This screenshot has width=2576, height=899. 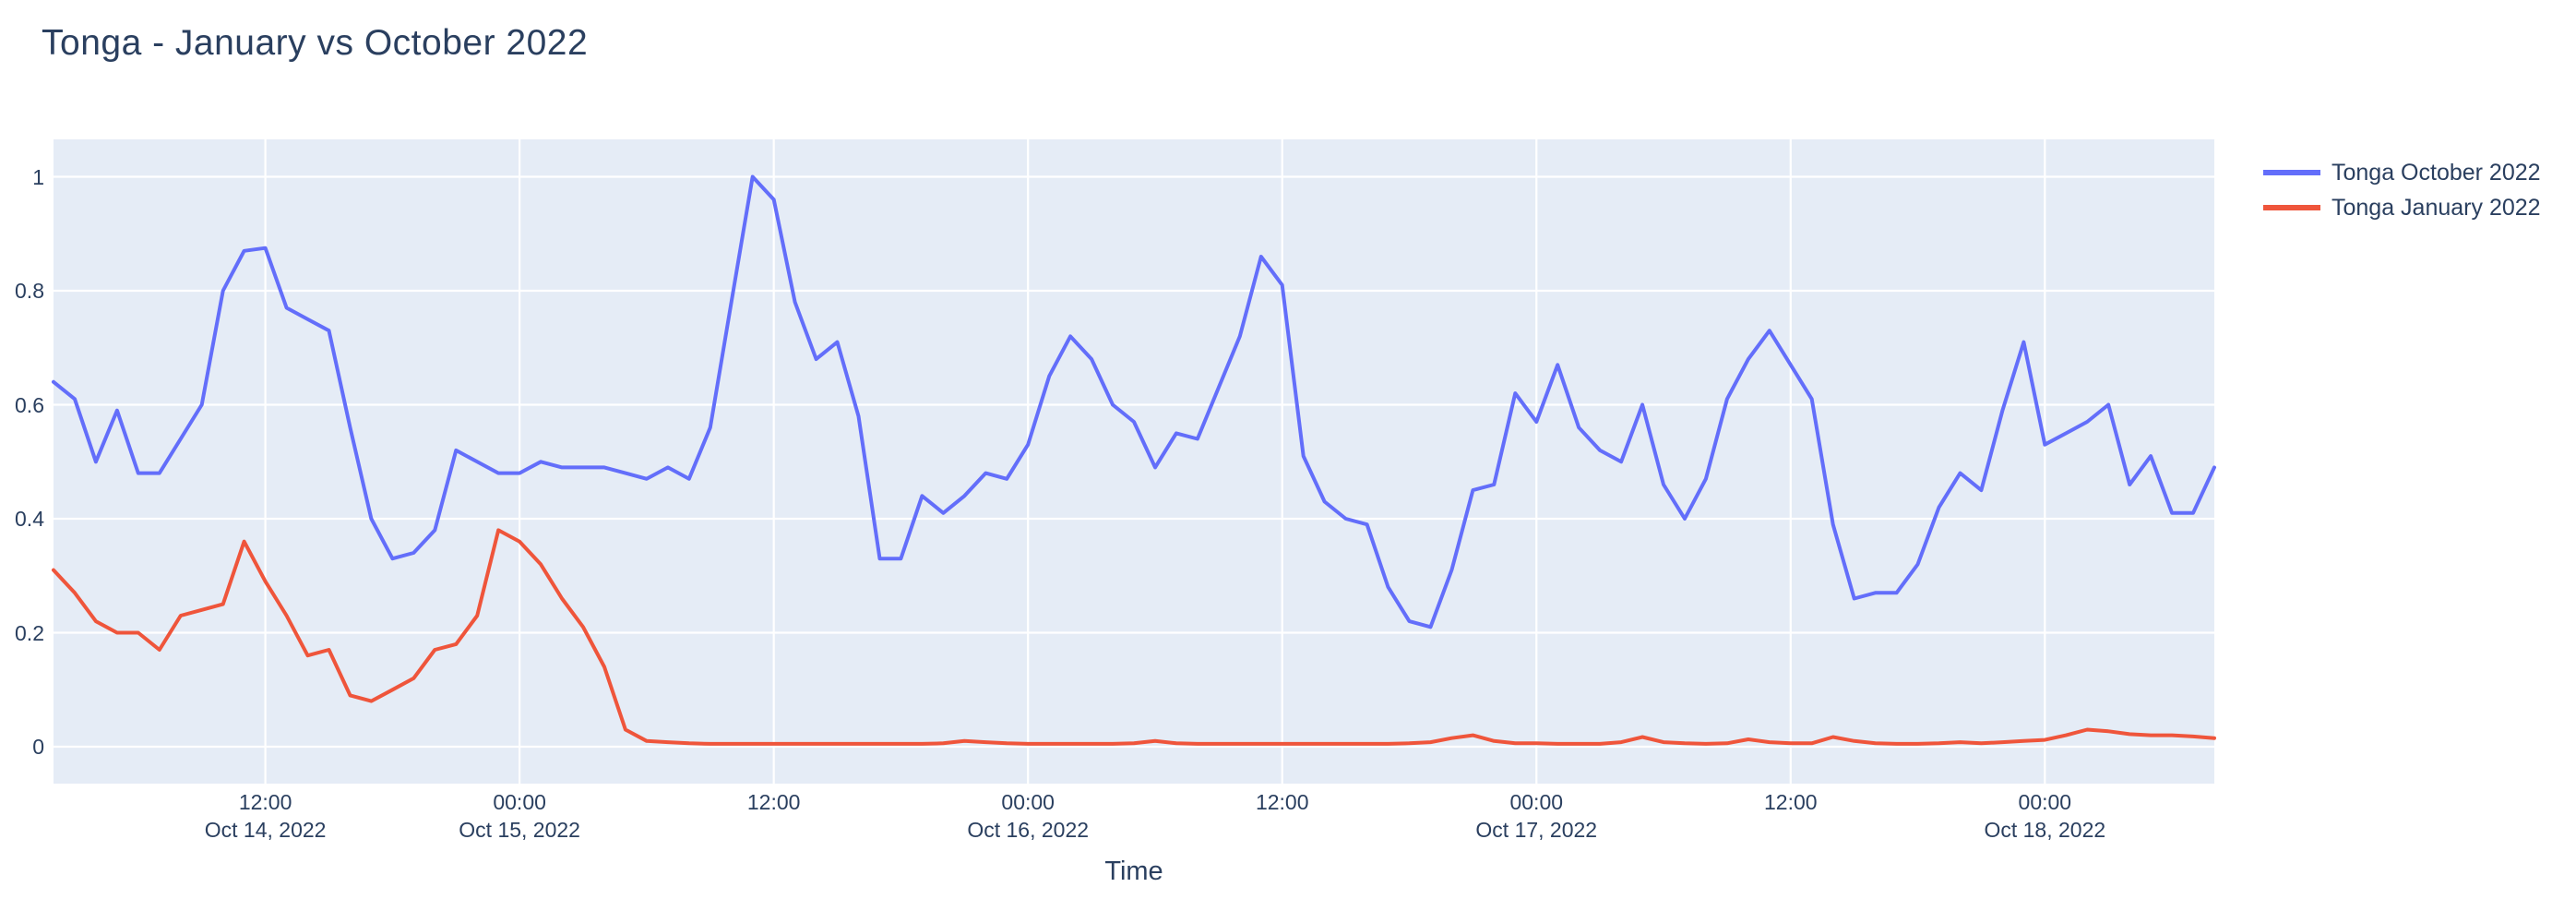 What do you see at coordinates (315, 43) in the screenshot?
I see `chart-title: Tonga - January vs October 2022` at bounding box center [315, 43].